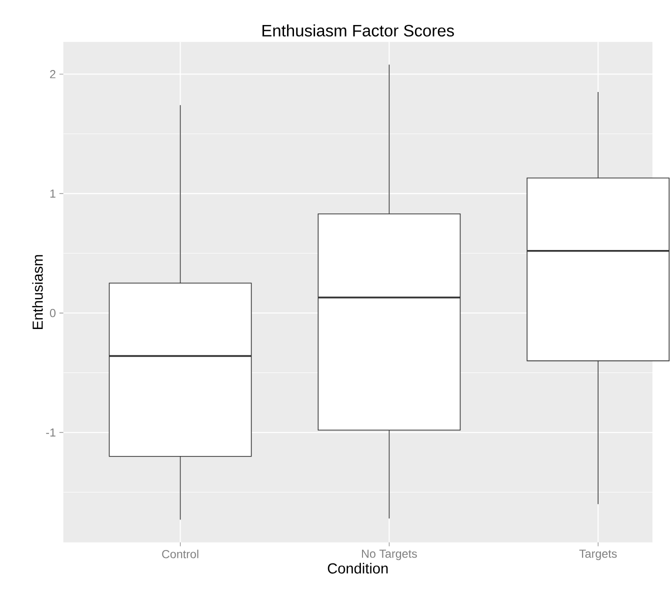  I want to click on y-tick-label: -1, so click(51, 432).